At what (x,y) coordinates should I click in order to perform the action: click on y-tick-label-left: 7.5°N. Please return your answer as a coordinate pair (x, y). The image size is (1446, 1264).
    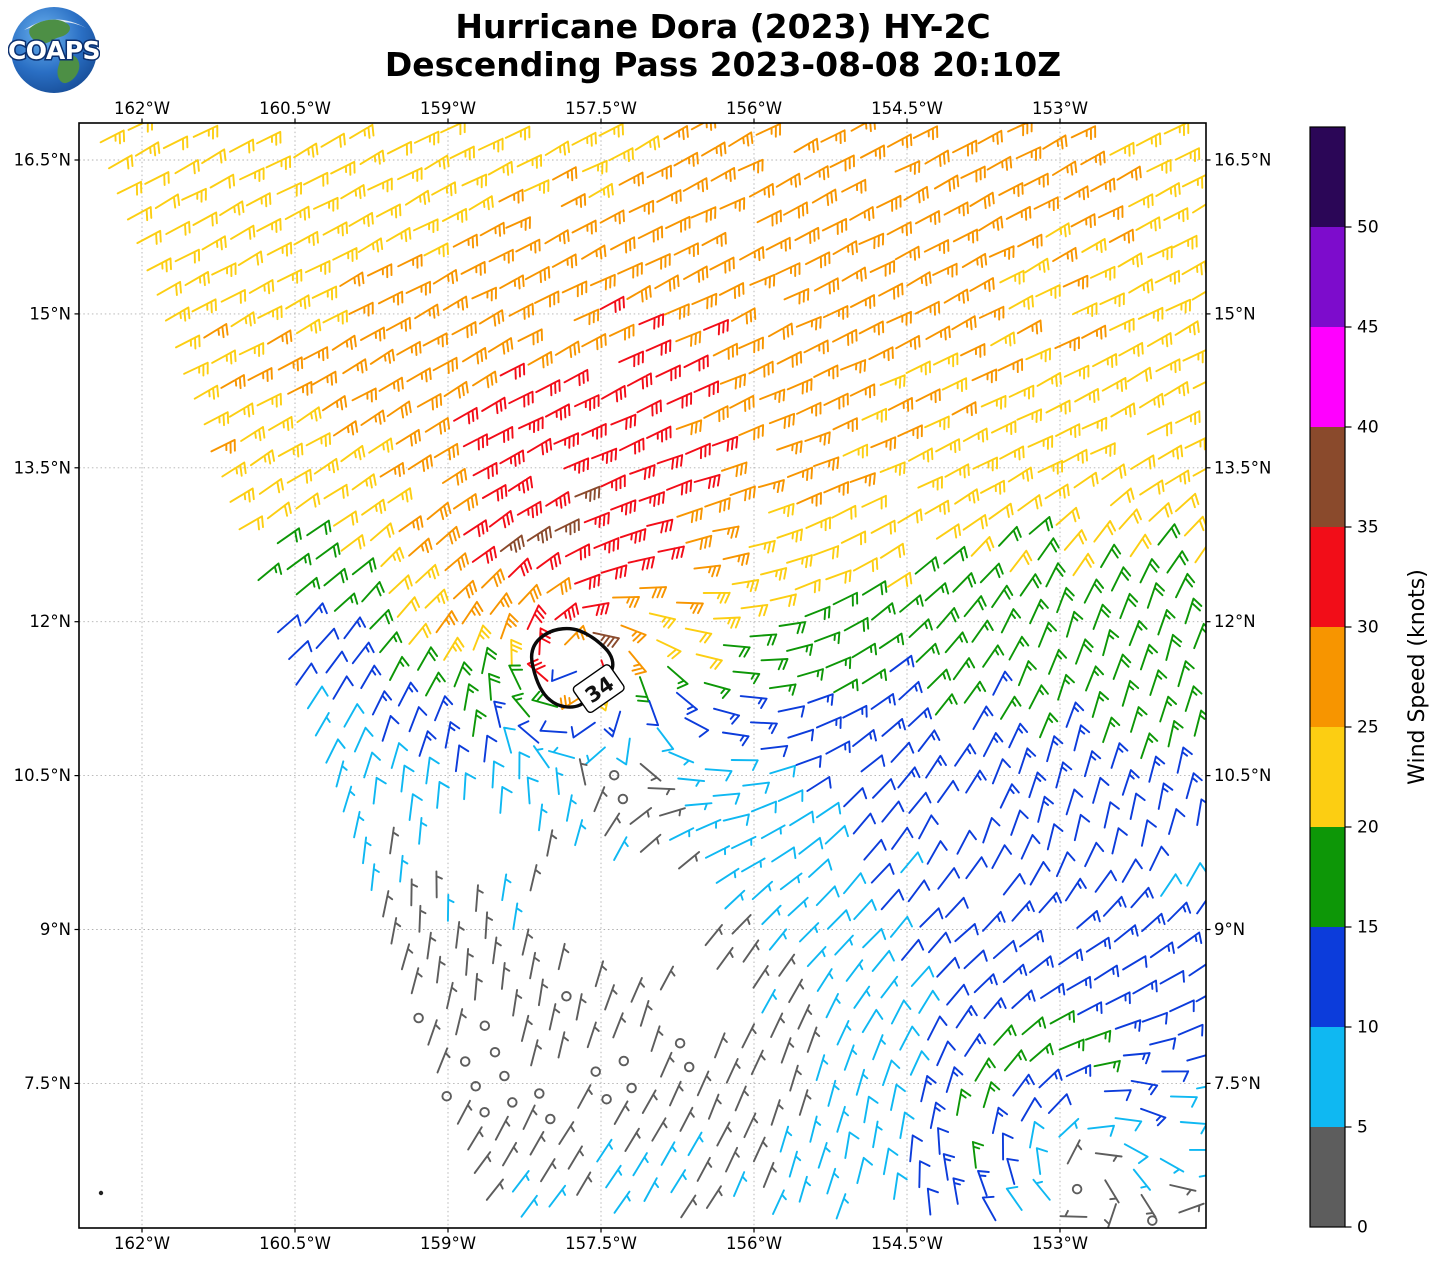
    Looking at the image, I should click on (47, 1083).